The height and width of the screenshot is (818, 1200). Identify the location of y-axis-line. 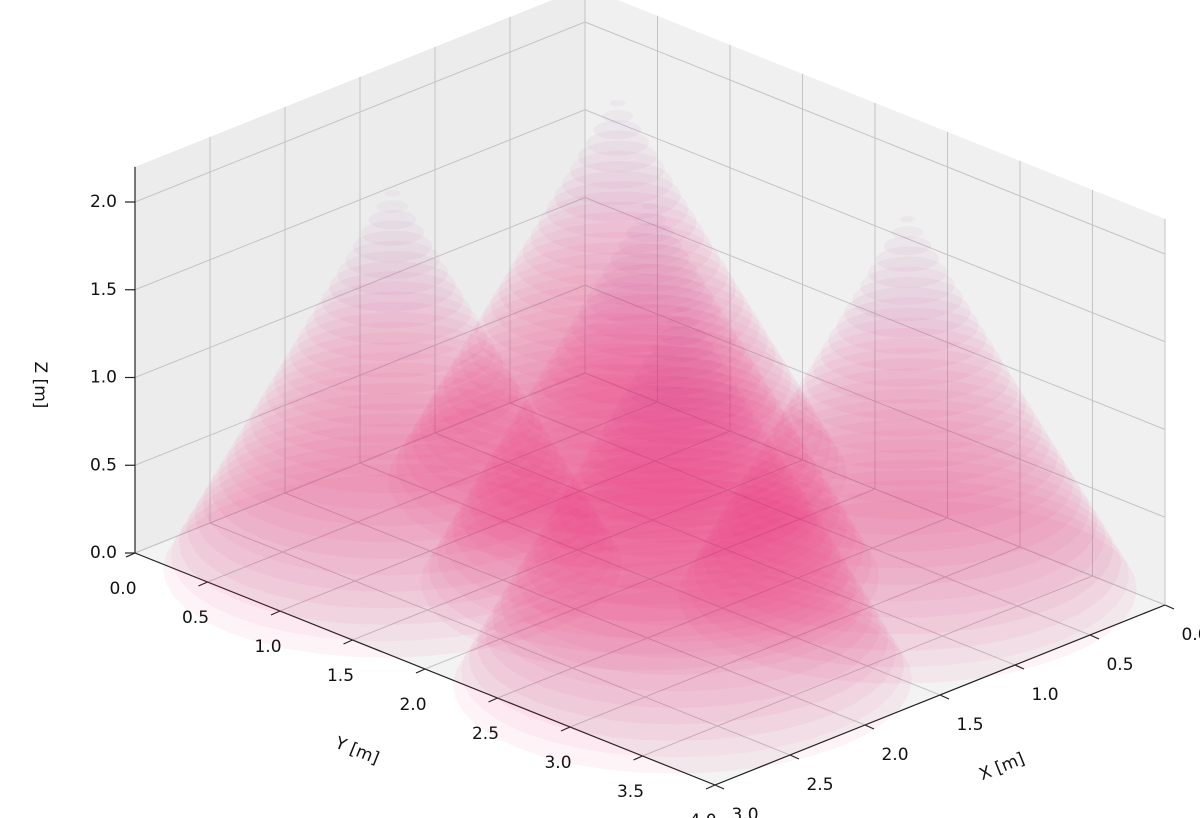
(425, 669).